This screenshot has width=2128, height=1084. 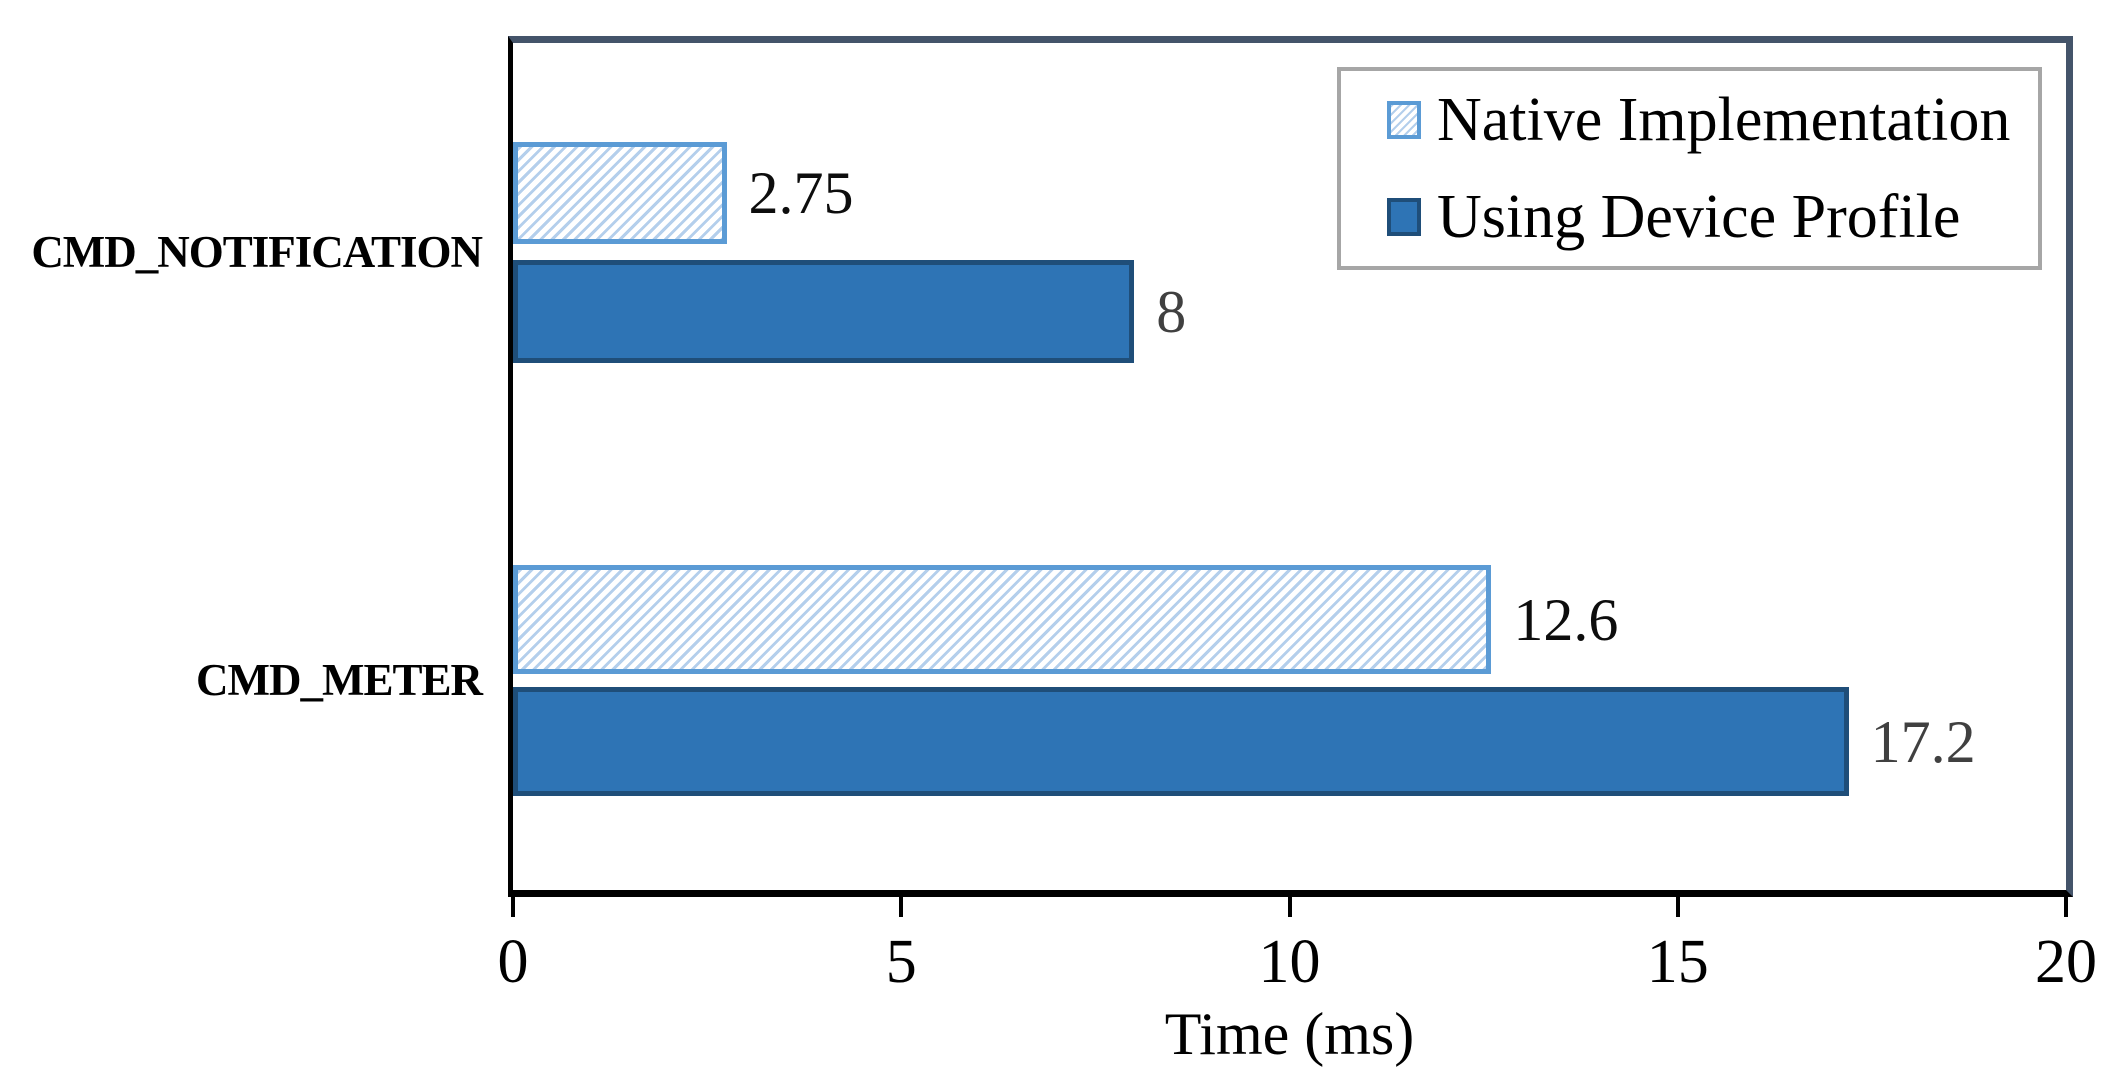 I want to click on bar-row: 2.75, so click(x=1289, y=193).